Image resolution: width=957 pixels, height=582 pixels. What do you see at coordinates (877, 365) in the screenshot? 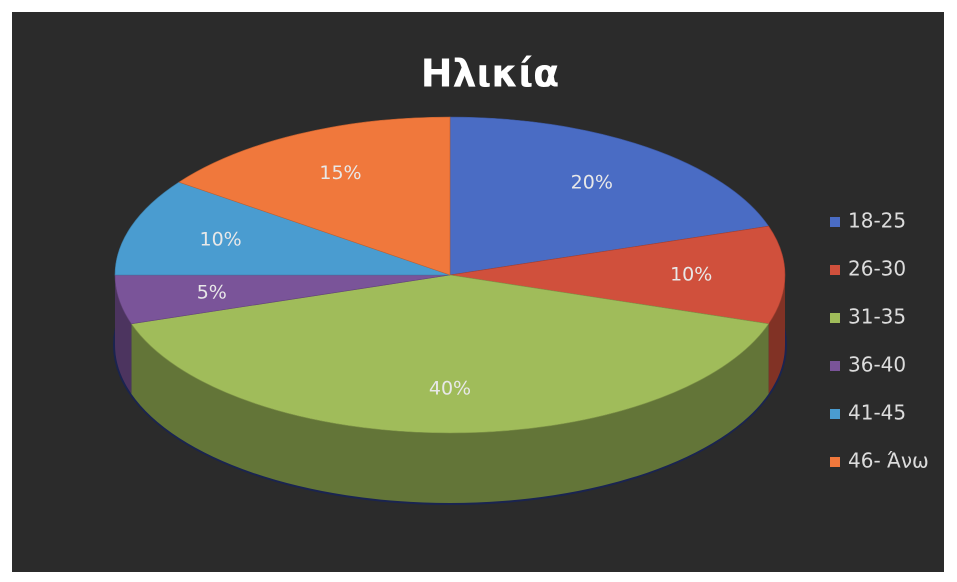
I see `legend-label: 36-40` at bounding box center [877, 365].